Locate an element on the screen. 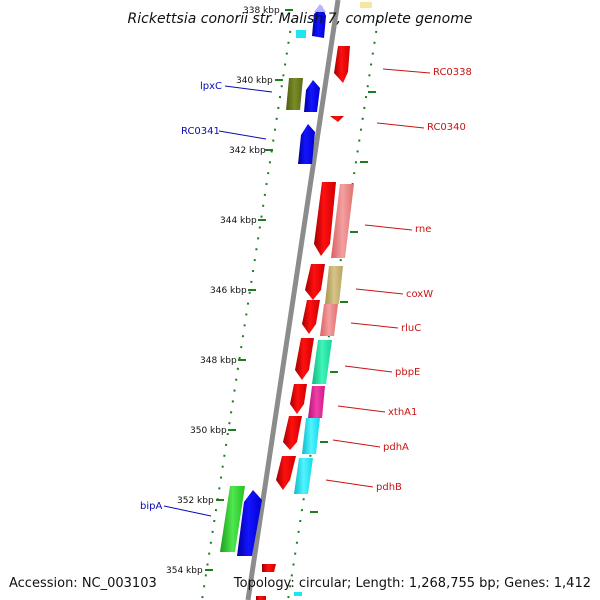 Image resolution: width=600 pixels, height=600 pixels. gene-label: coxW is located at coordinates (419, 294).